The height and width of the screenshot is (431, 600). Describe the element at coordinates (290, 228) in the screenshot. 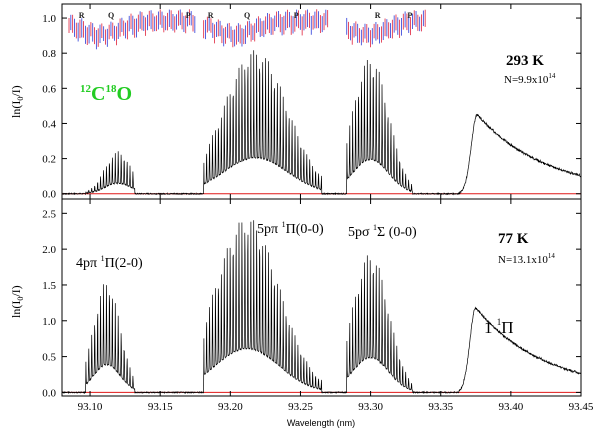

I see `band-label-5ppi: 5pπ 1Π(0-0)` at that location.